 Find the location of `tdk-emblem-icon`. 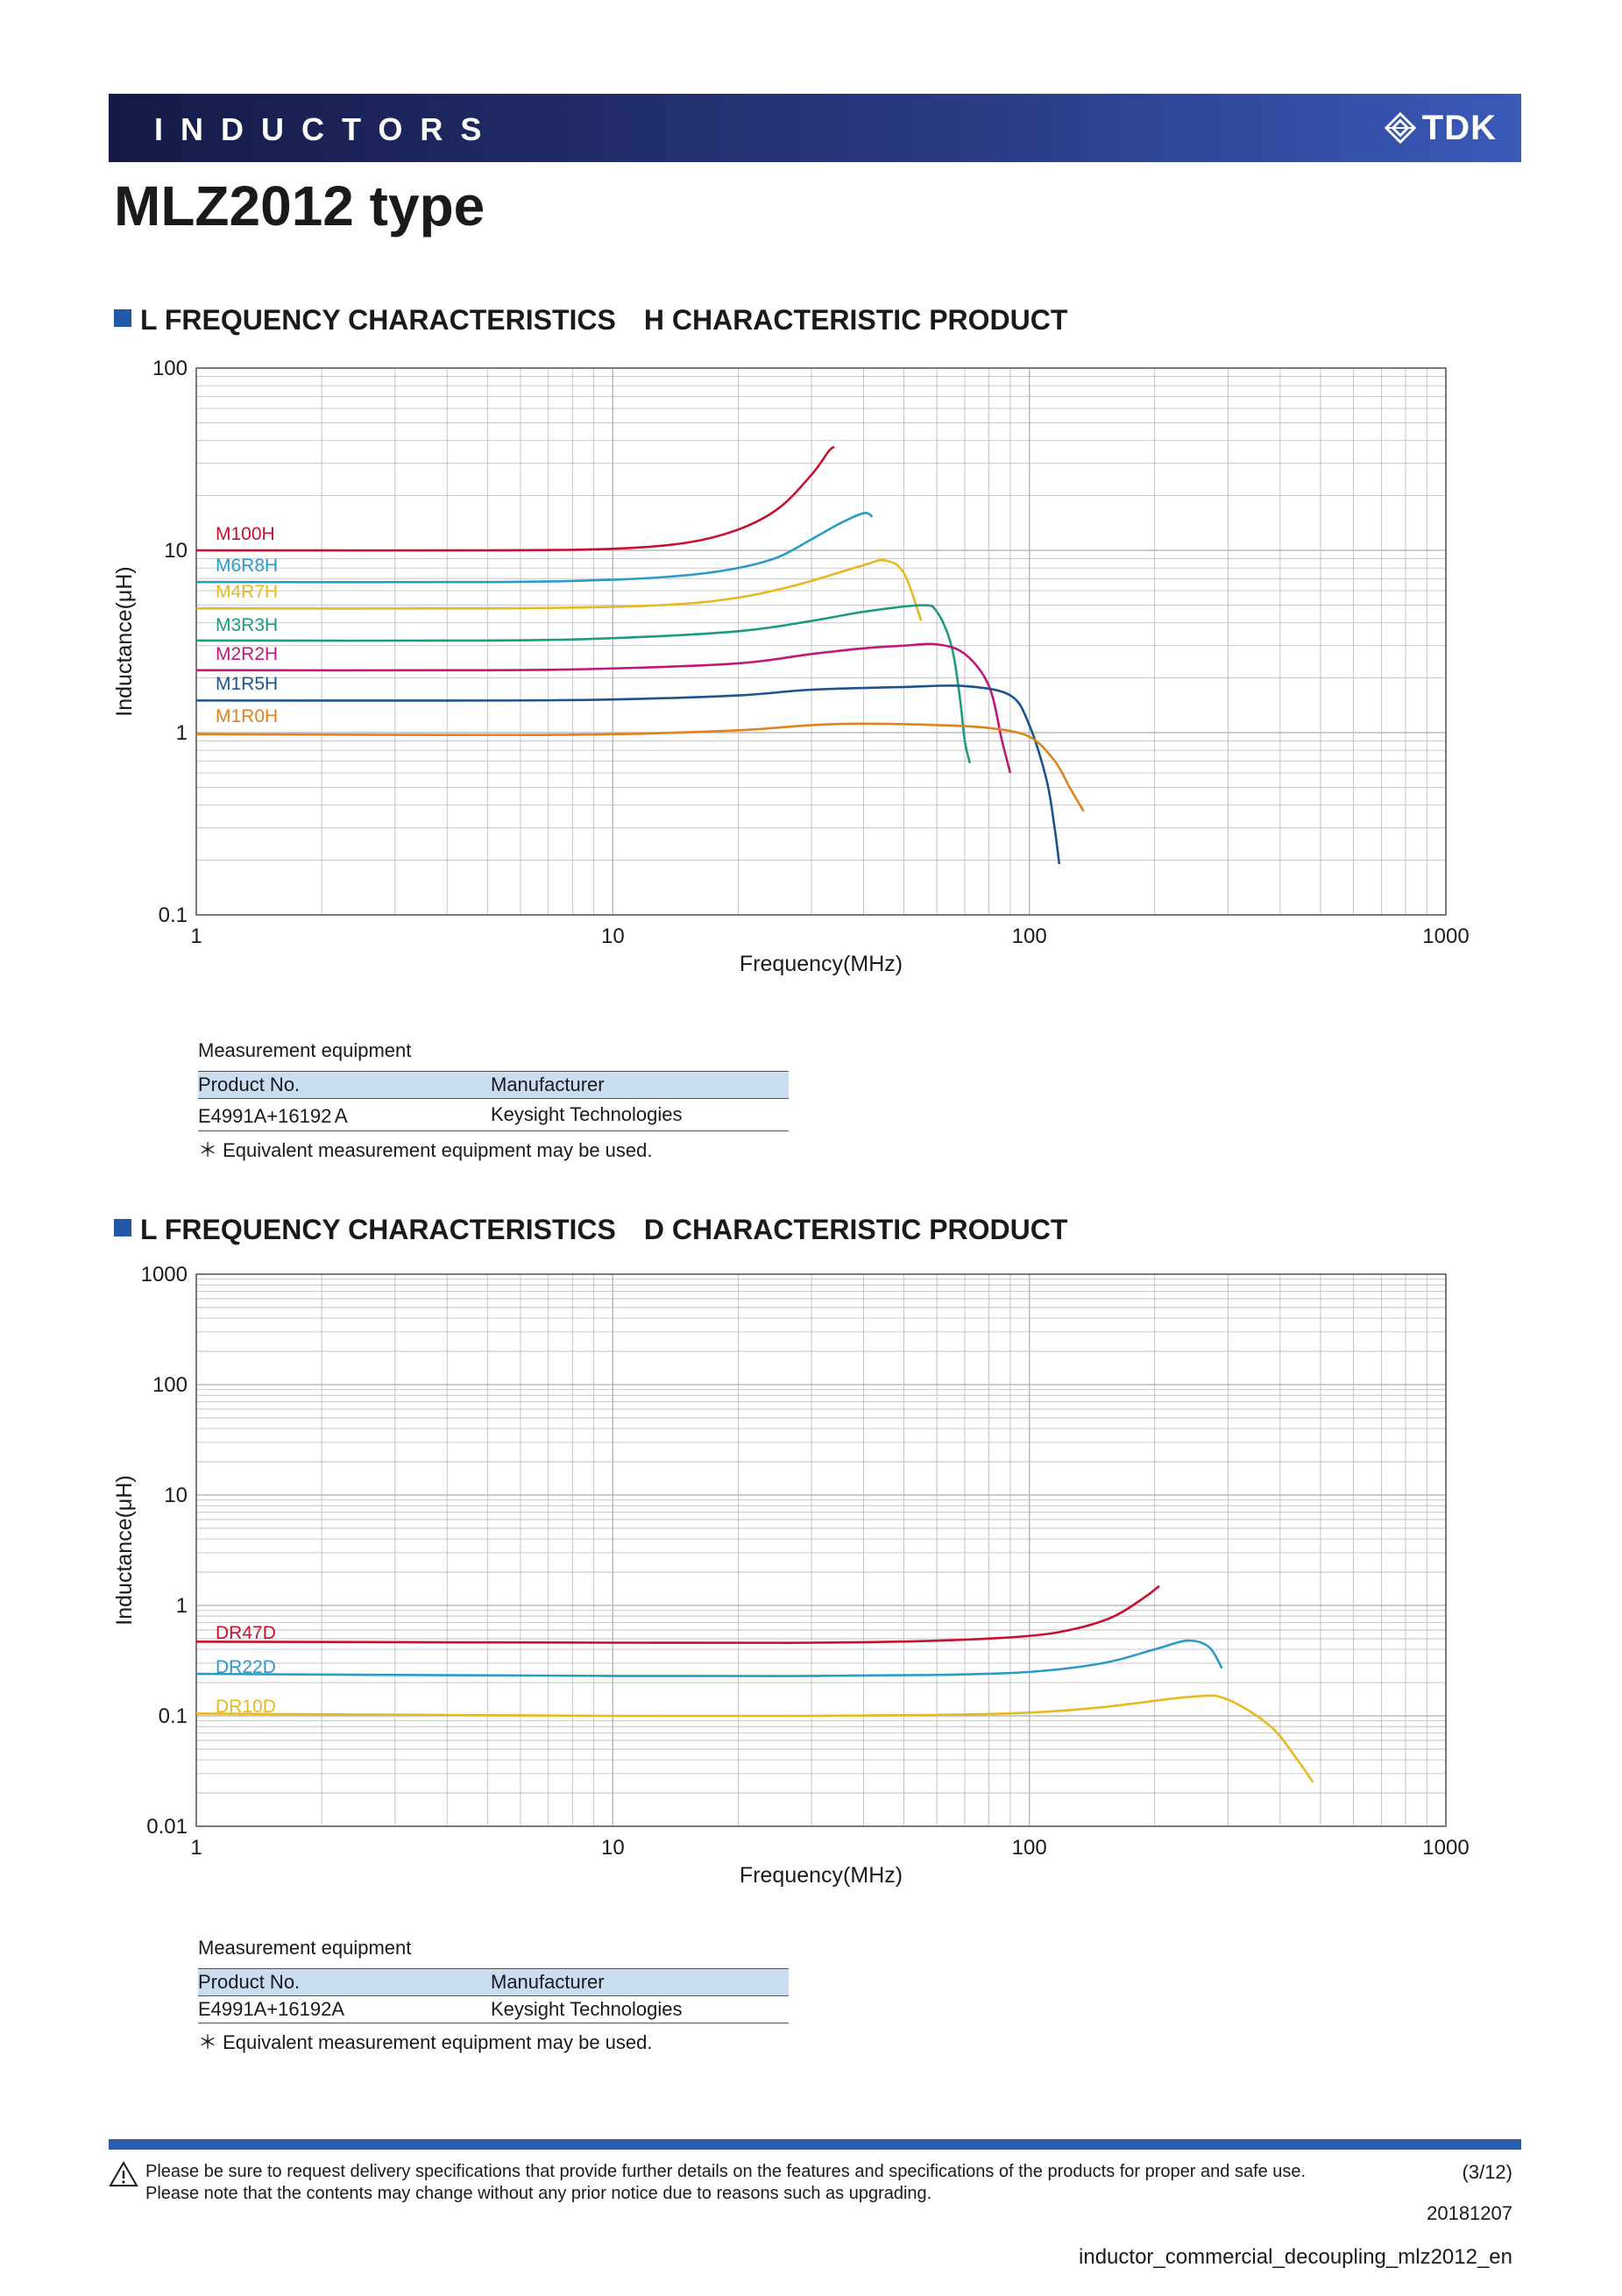

tdk-emblem-icon is located at coordinates (1400, 128).